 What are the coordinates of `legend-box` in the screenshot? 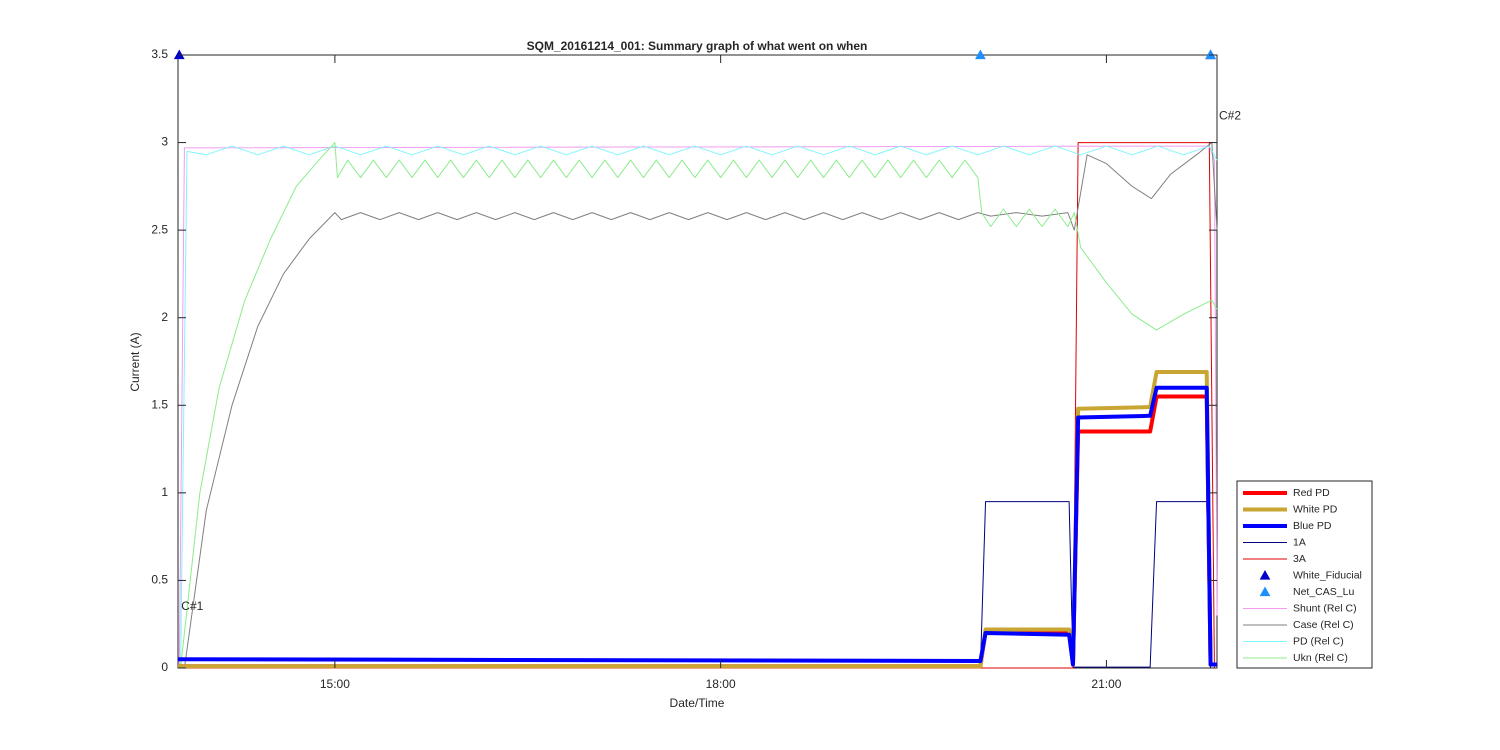 It's located at (1304, 574).